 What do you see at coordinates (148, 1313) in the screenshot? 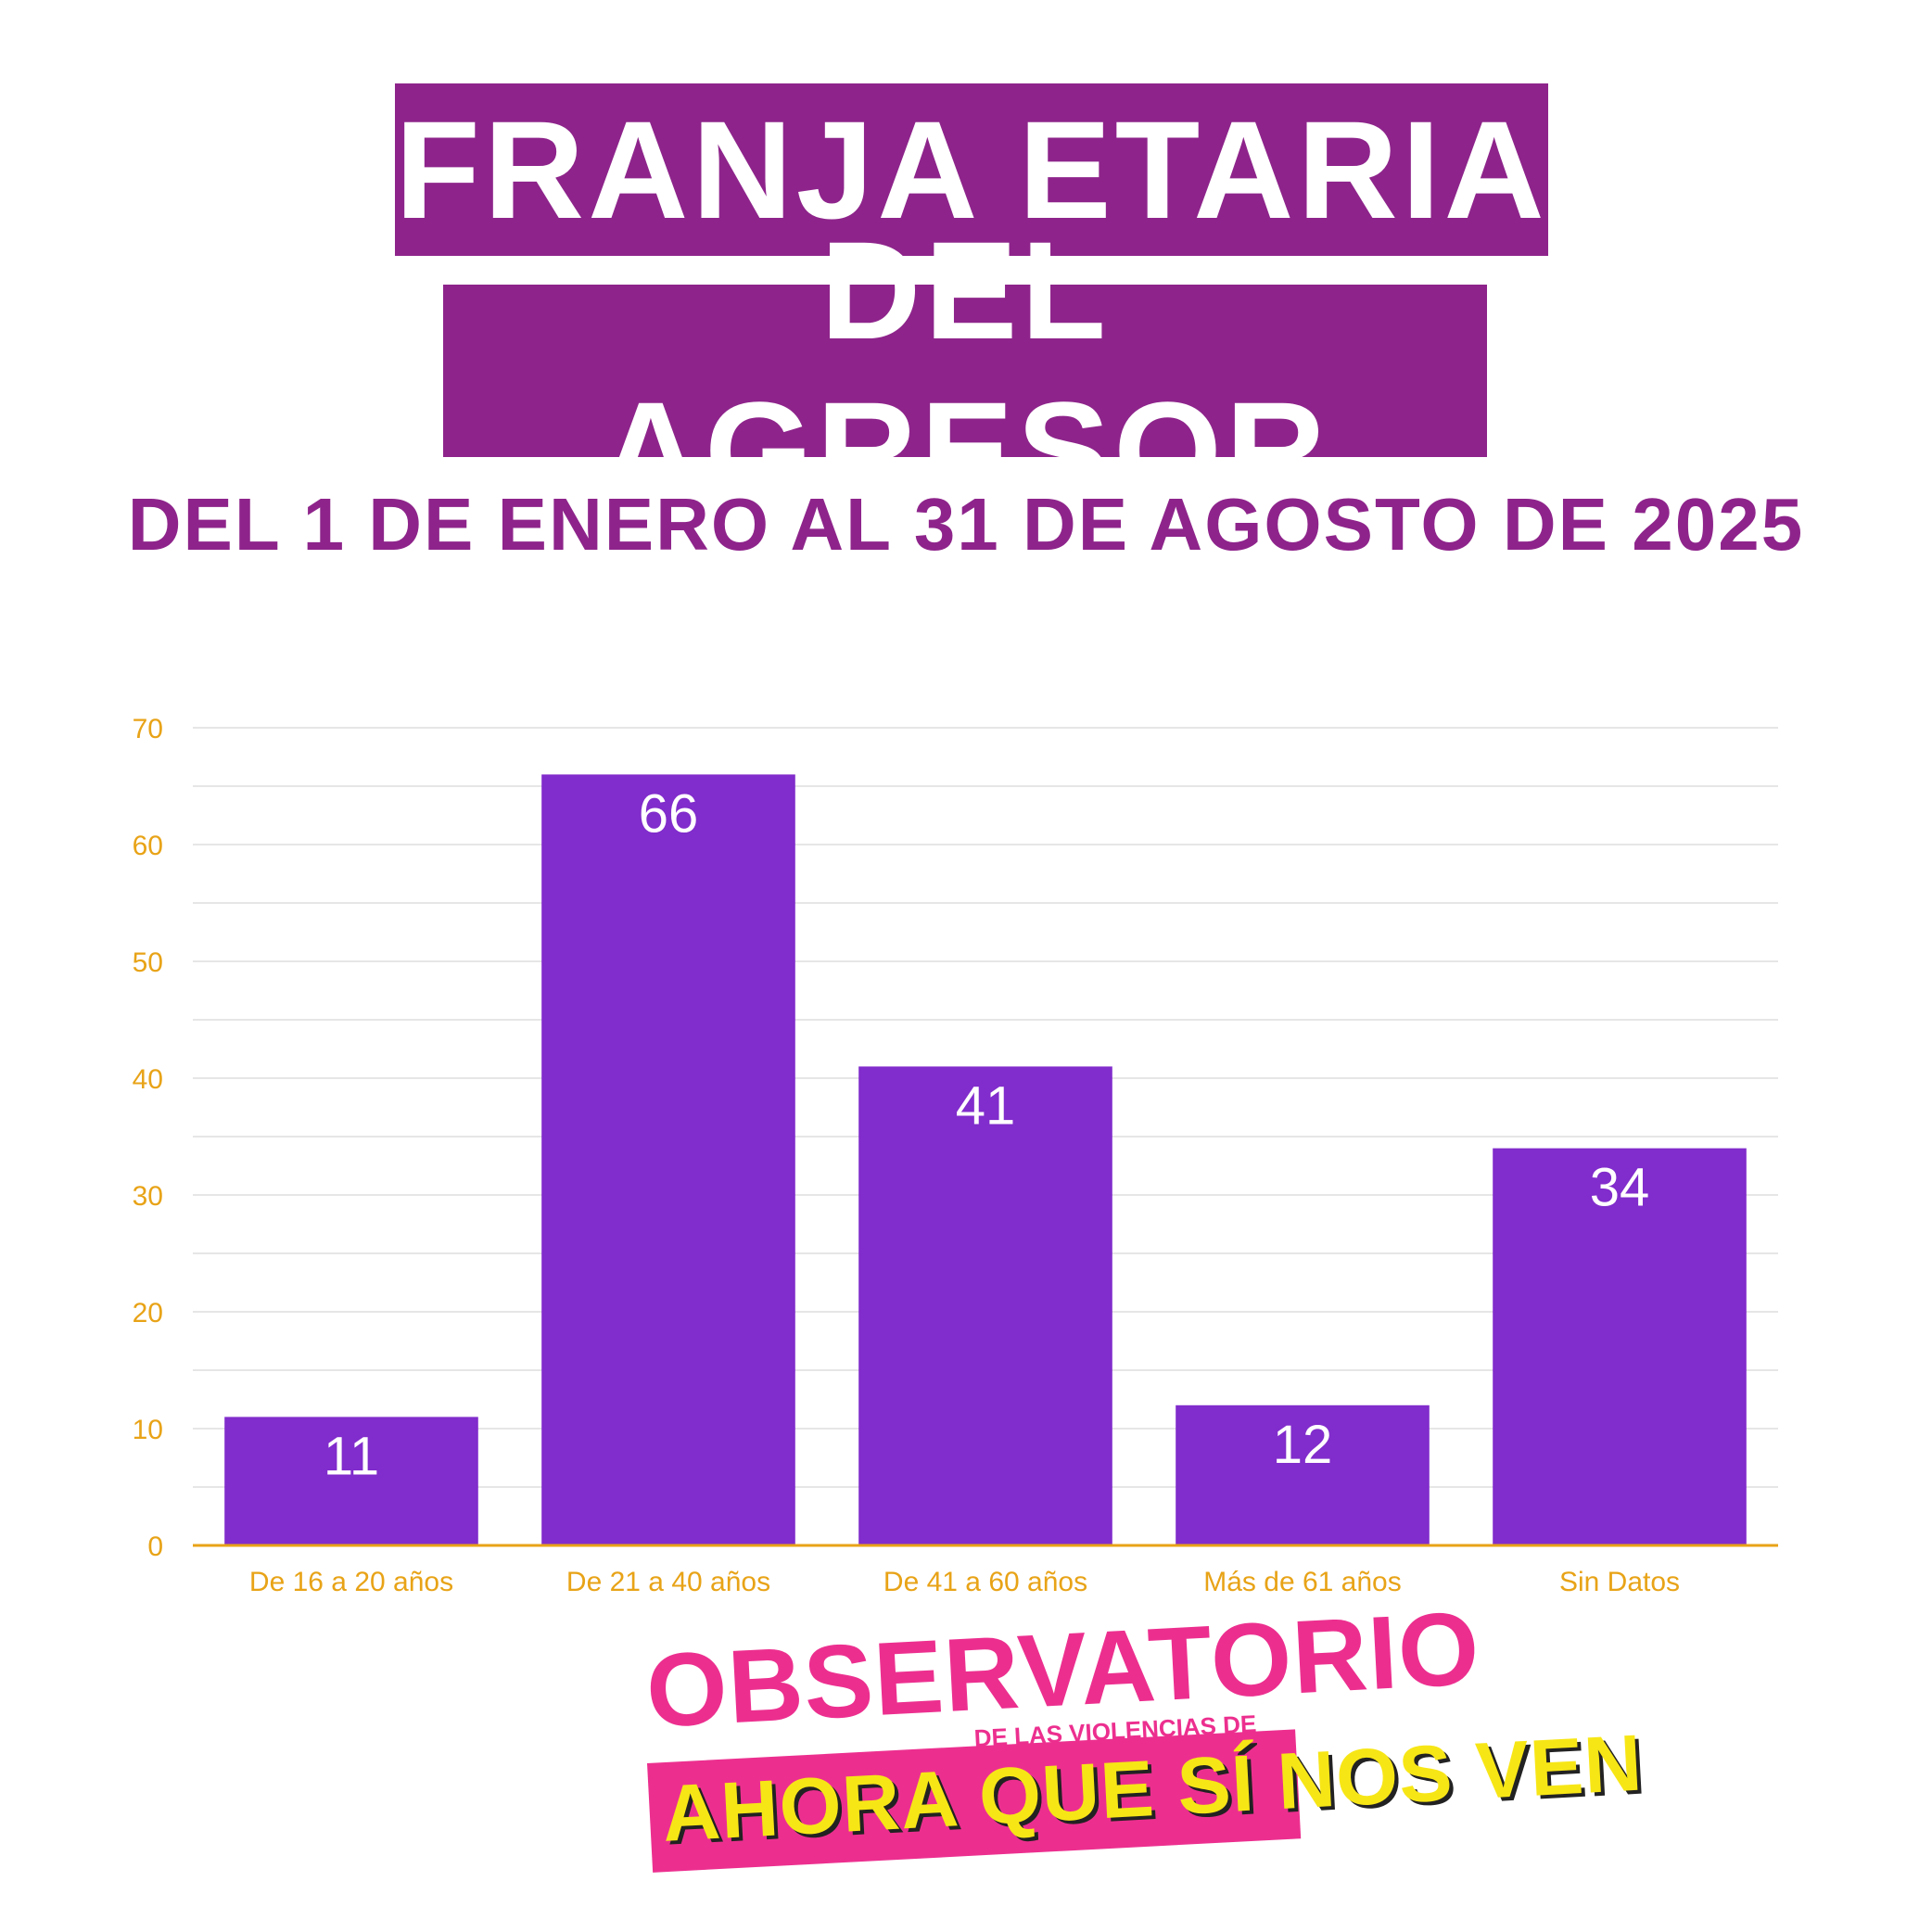
I see `y-tick-label: 20` at bounding box center [148, 1313].